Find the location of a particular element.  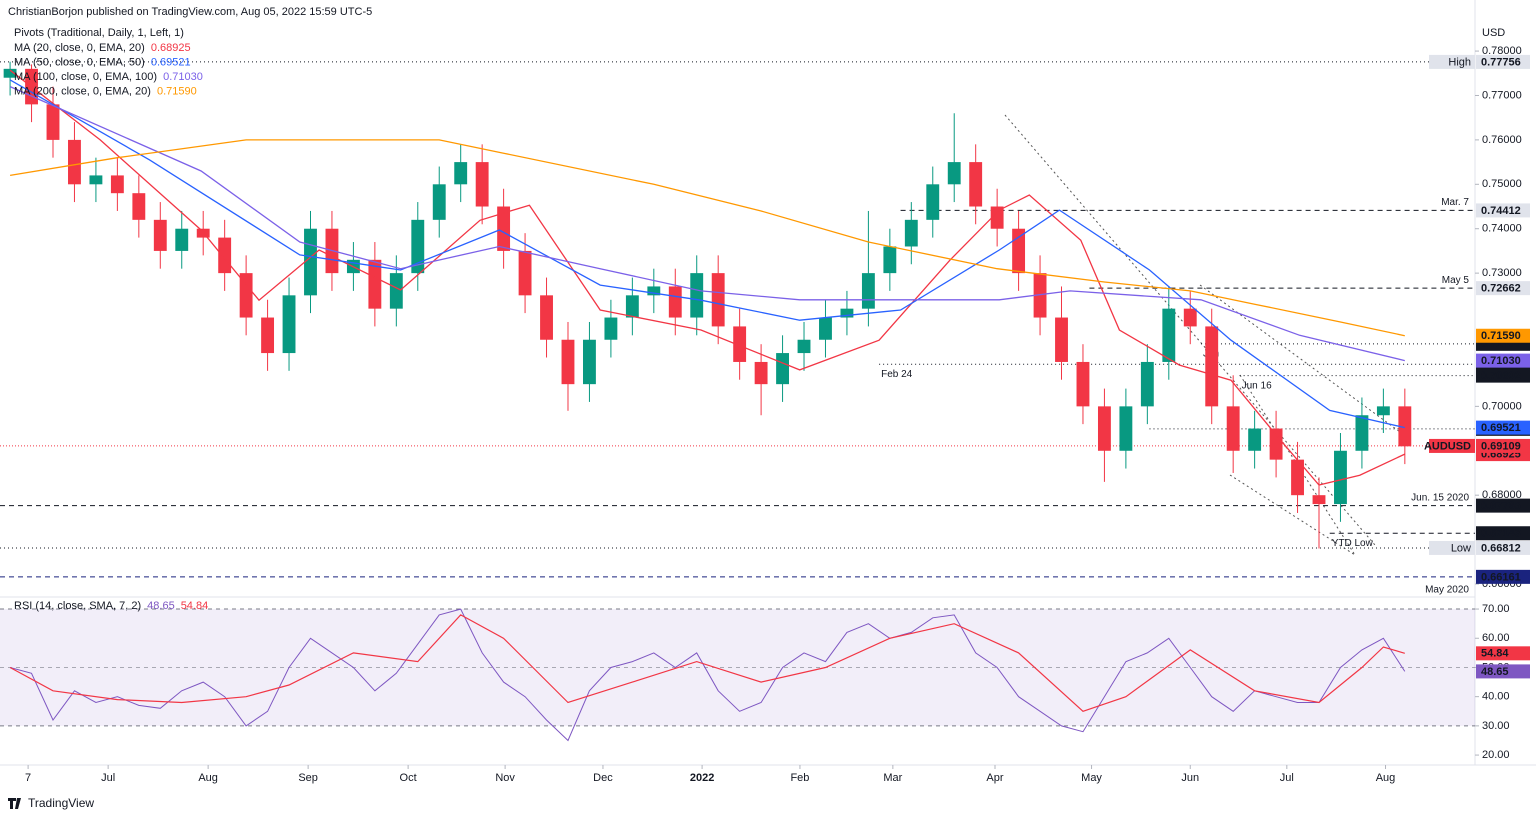

ma-legend-name: MA (100, close, 0, EMA, 100) is located at coordinates (85, 77).